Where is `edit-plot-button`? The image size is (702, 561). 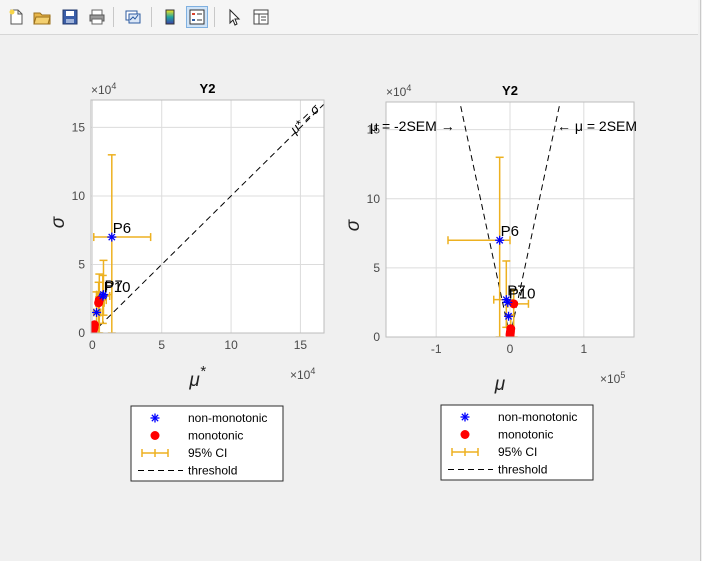 edit-plot-button is located at coordinates (234, 17).